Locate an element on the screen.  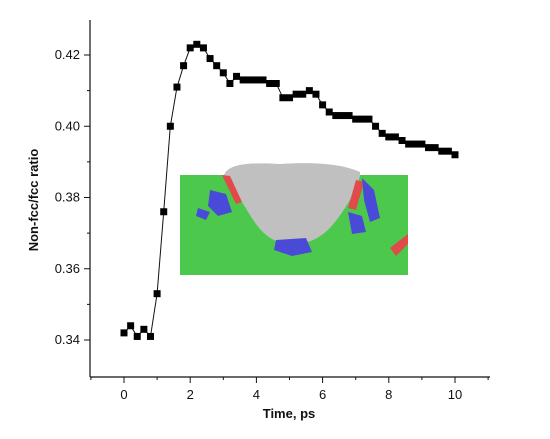
y-tick-label: 0.40 is located at coordinates (67, 125).